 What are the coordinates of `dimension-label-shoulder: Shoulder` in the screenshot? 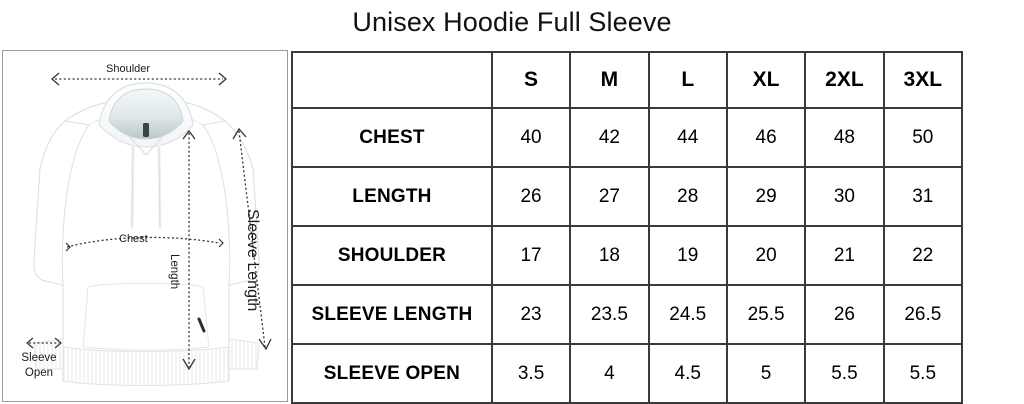 It's located at (128, 69).